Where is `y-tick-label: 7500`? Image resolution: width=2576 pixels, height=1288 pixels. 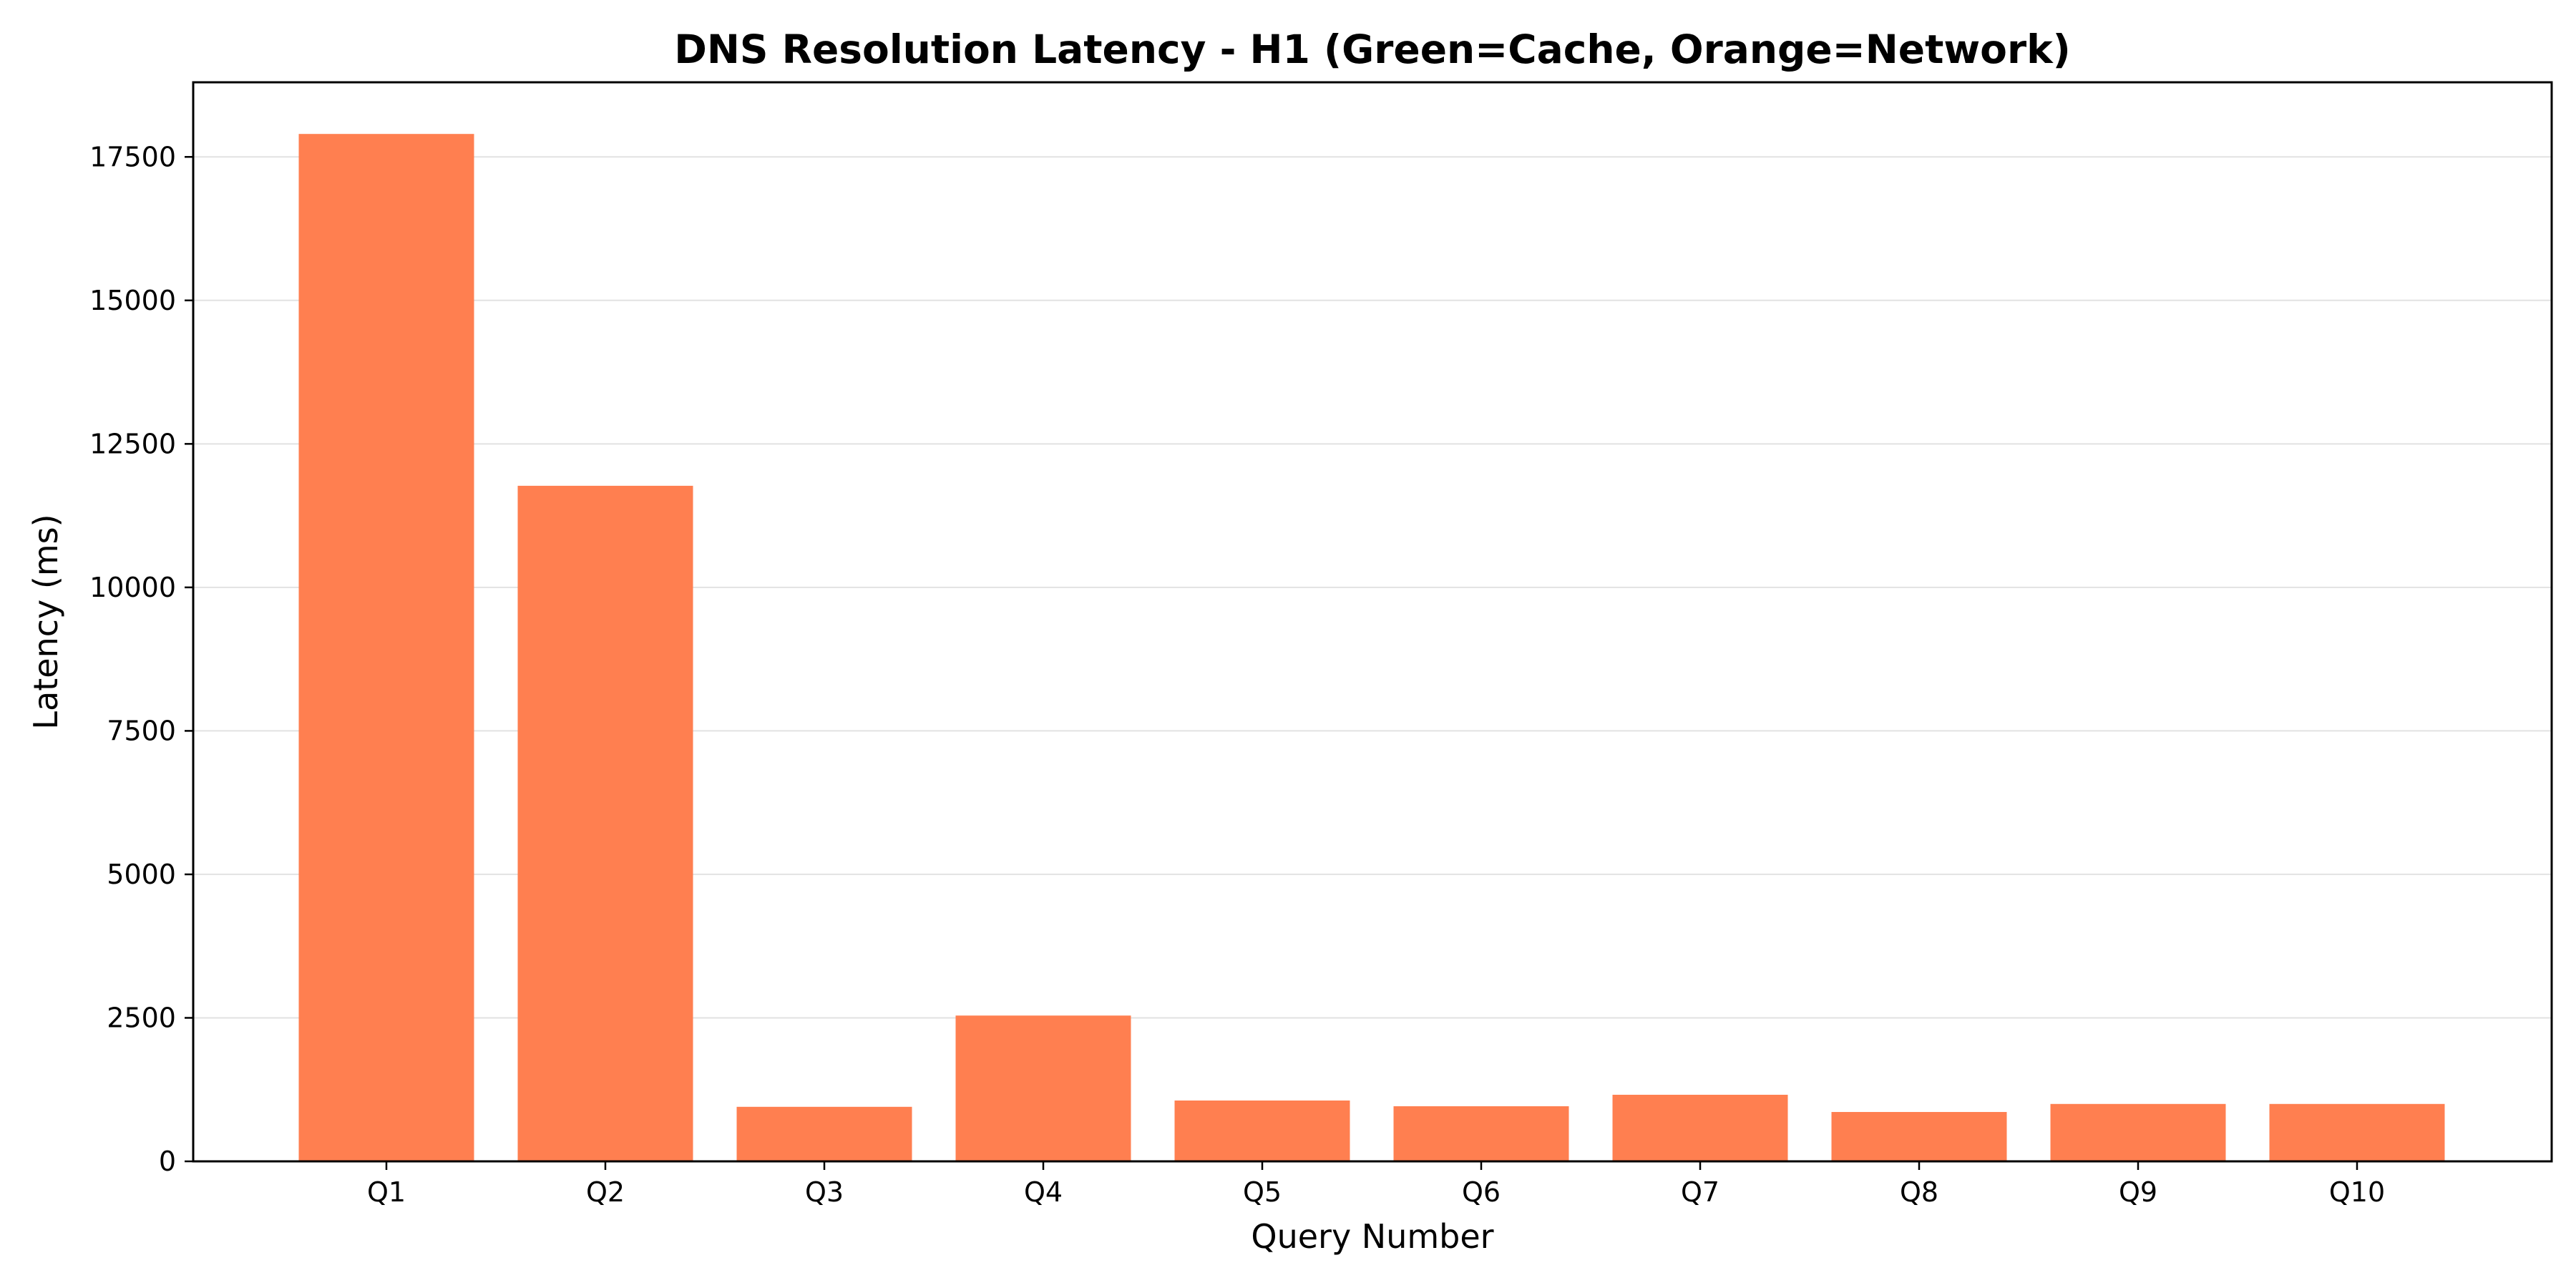
y-tick-label: 7500 is located at coordinates (141, 730).